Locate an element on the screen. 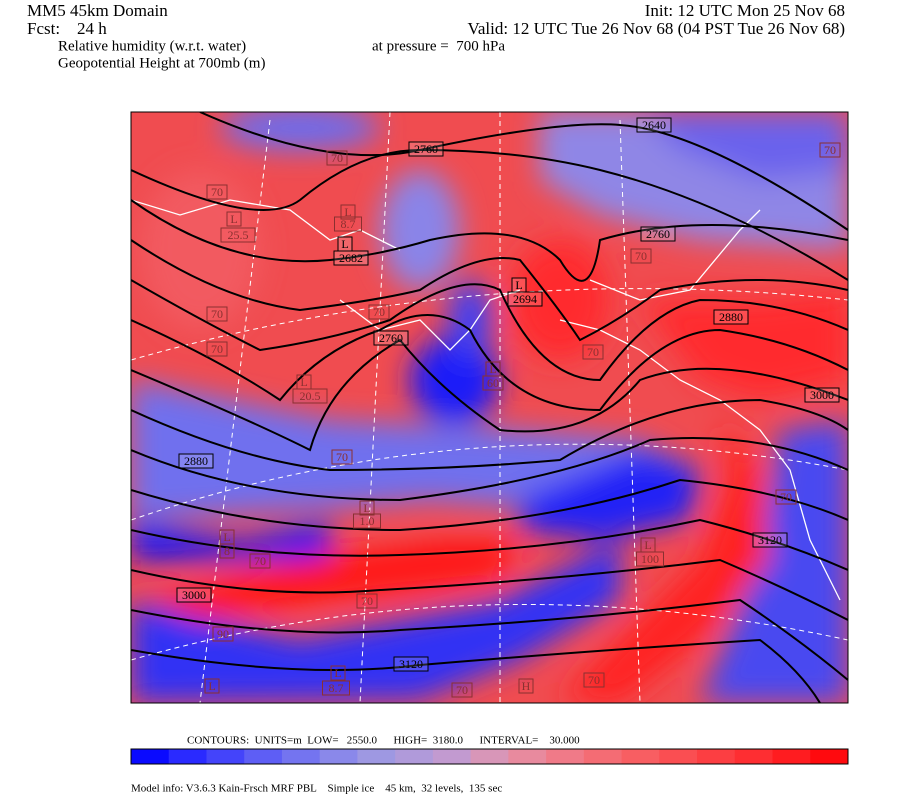  humidity-label: H is located at coordinates (526, 686).